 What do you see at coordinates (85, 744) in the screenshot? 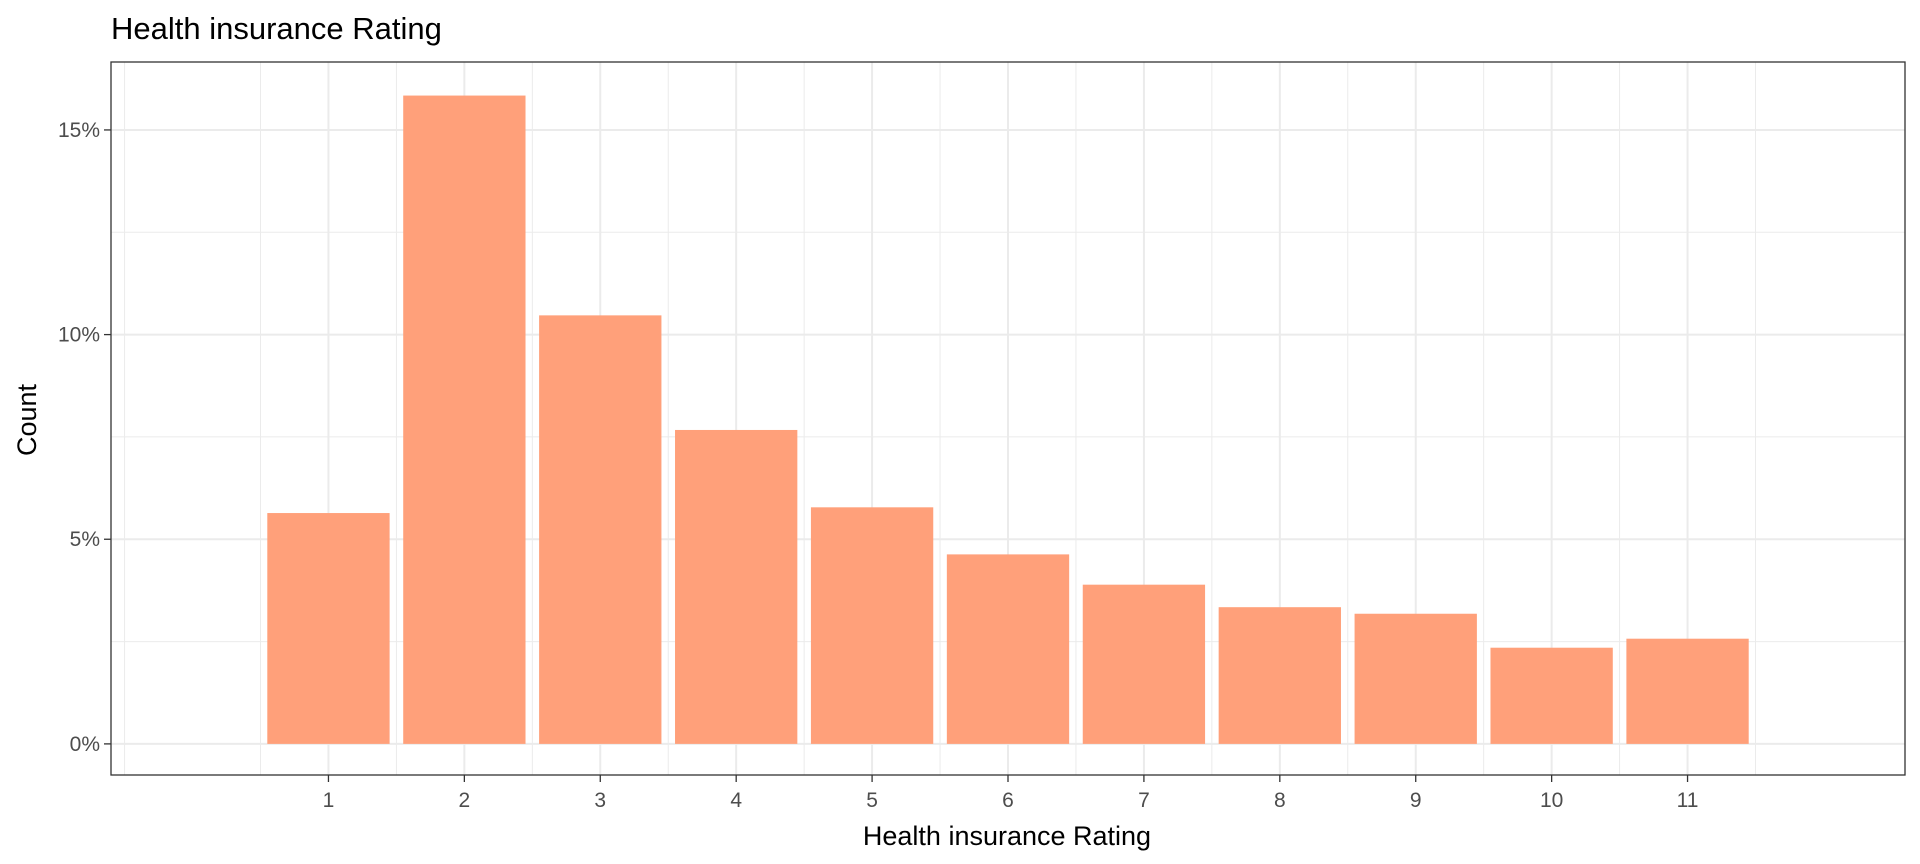
I see `y-tick-label: 0%` at bounding box center [85, 744].